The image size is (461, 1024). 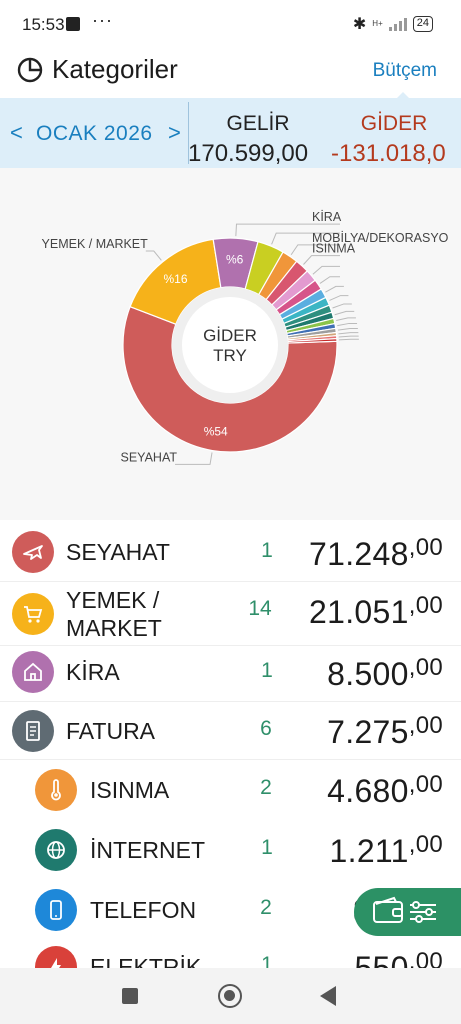 What do you see at coordinates (398, 958) in the screenshot?
I see `category-amount: 550,00` at bounding box center [398, 958].